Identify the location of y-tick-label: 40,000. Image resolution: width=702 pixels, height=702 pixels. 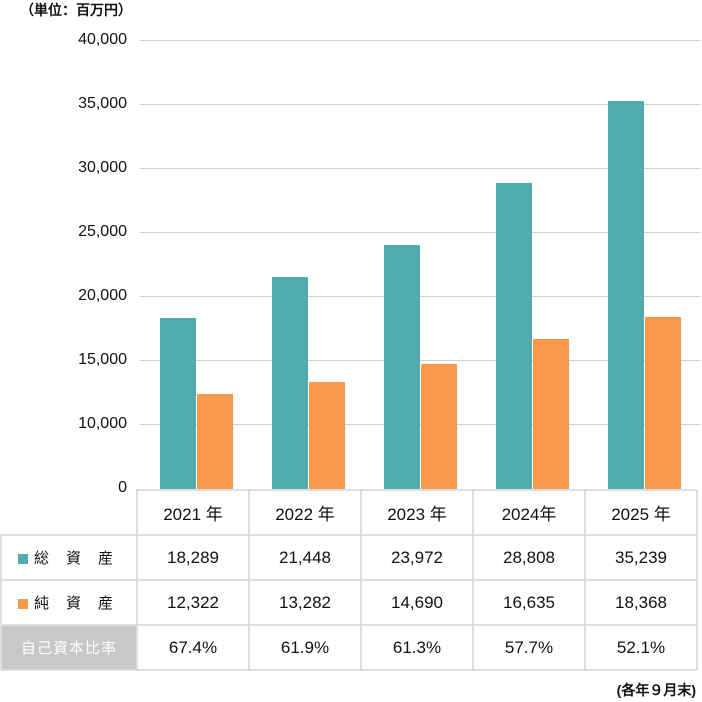
(102, 39).